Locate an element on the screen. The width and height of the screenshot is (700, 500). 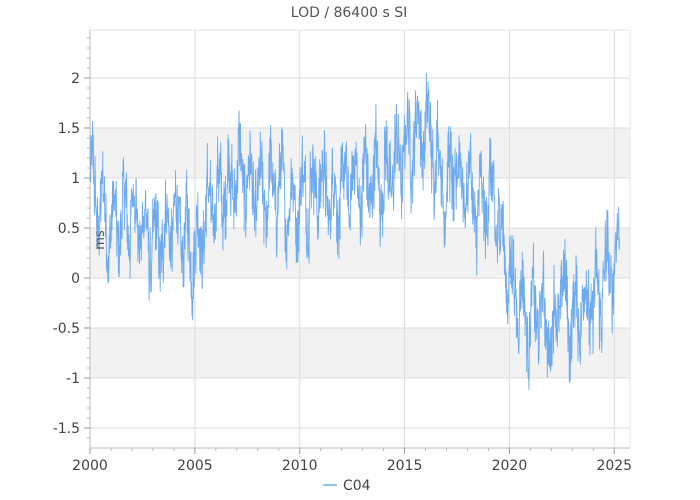
y-tick-label: 0.5 is located at coordinates (69, 229).